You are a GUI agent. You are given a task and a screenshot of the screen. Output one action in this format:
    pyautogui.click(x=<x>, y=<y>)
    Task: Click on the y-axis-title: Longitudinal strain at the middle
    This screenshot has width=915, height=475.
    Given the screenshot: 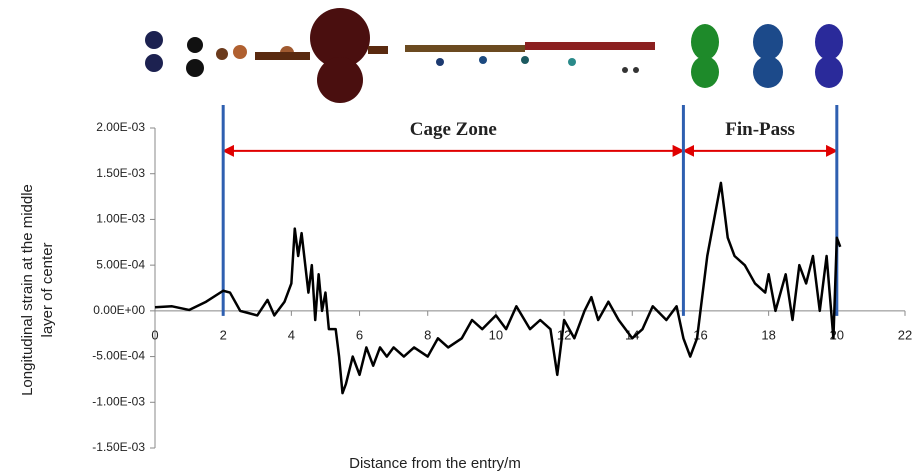 What is the action you would take?
    pyautogui.click(x=27, y=290)
    